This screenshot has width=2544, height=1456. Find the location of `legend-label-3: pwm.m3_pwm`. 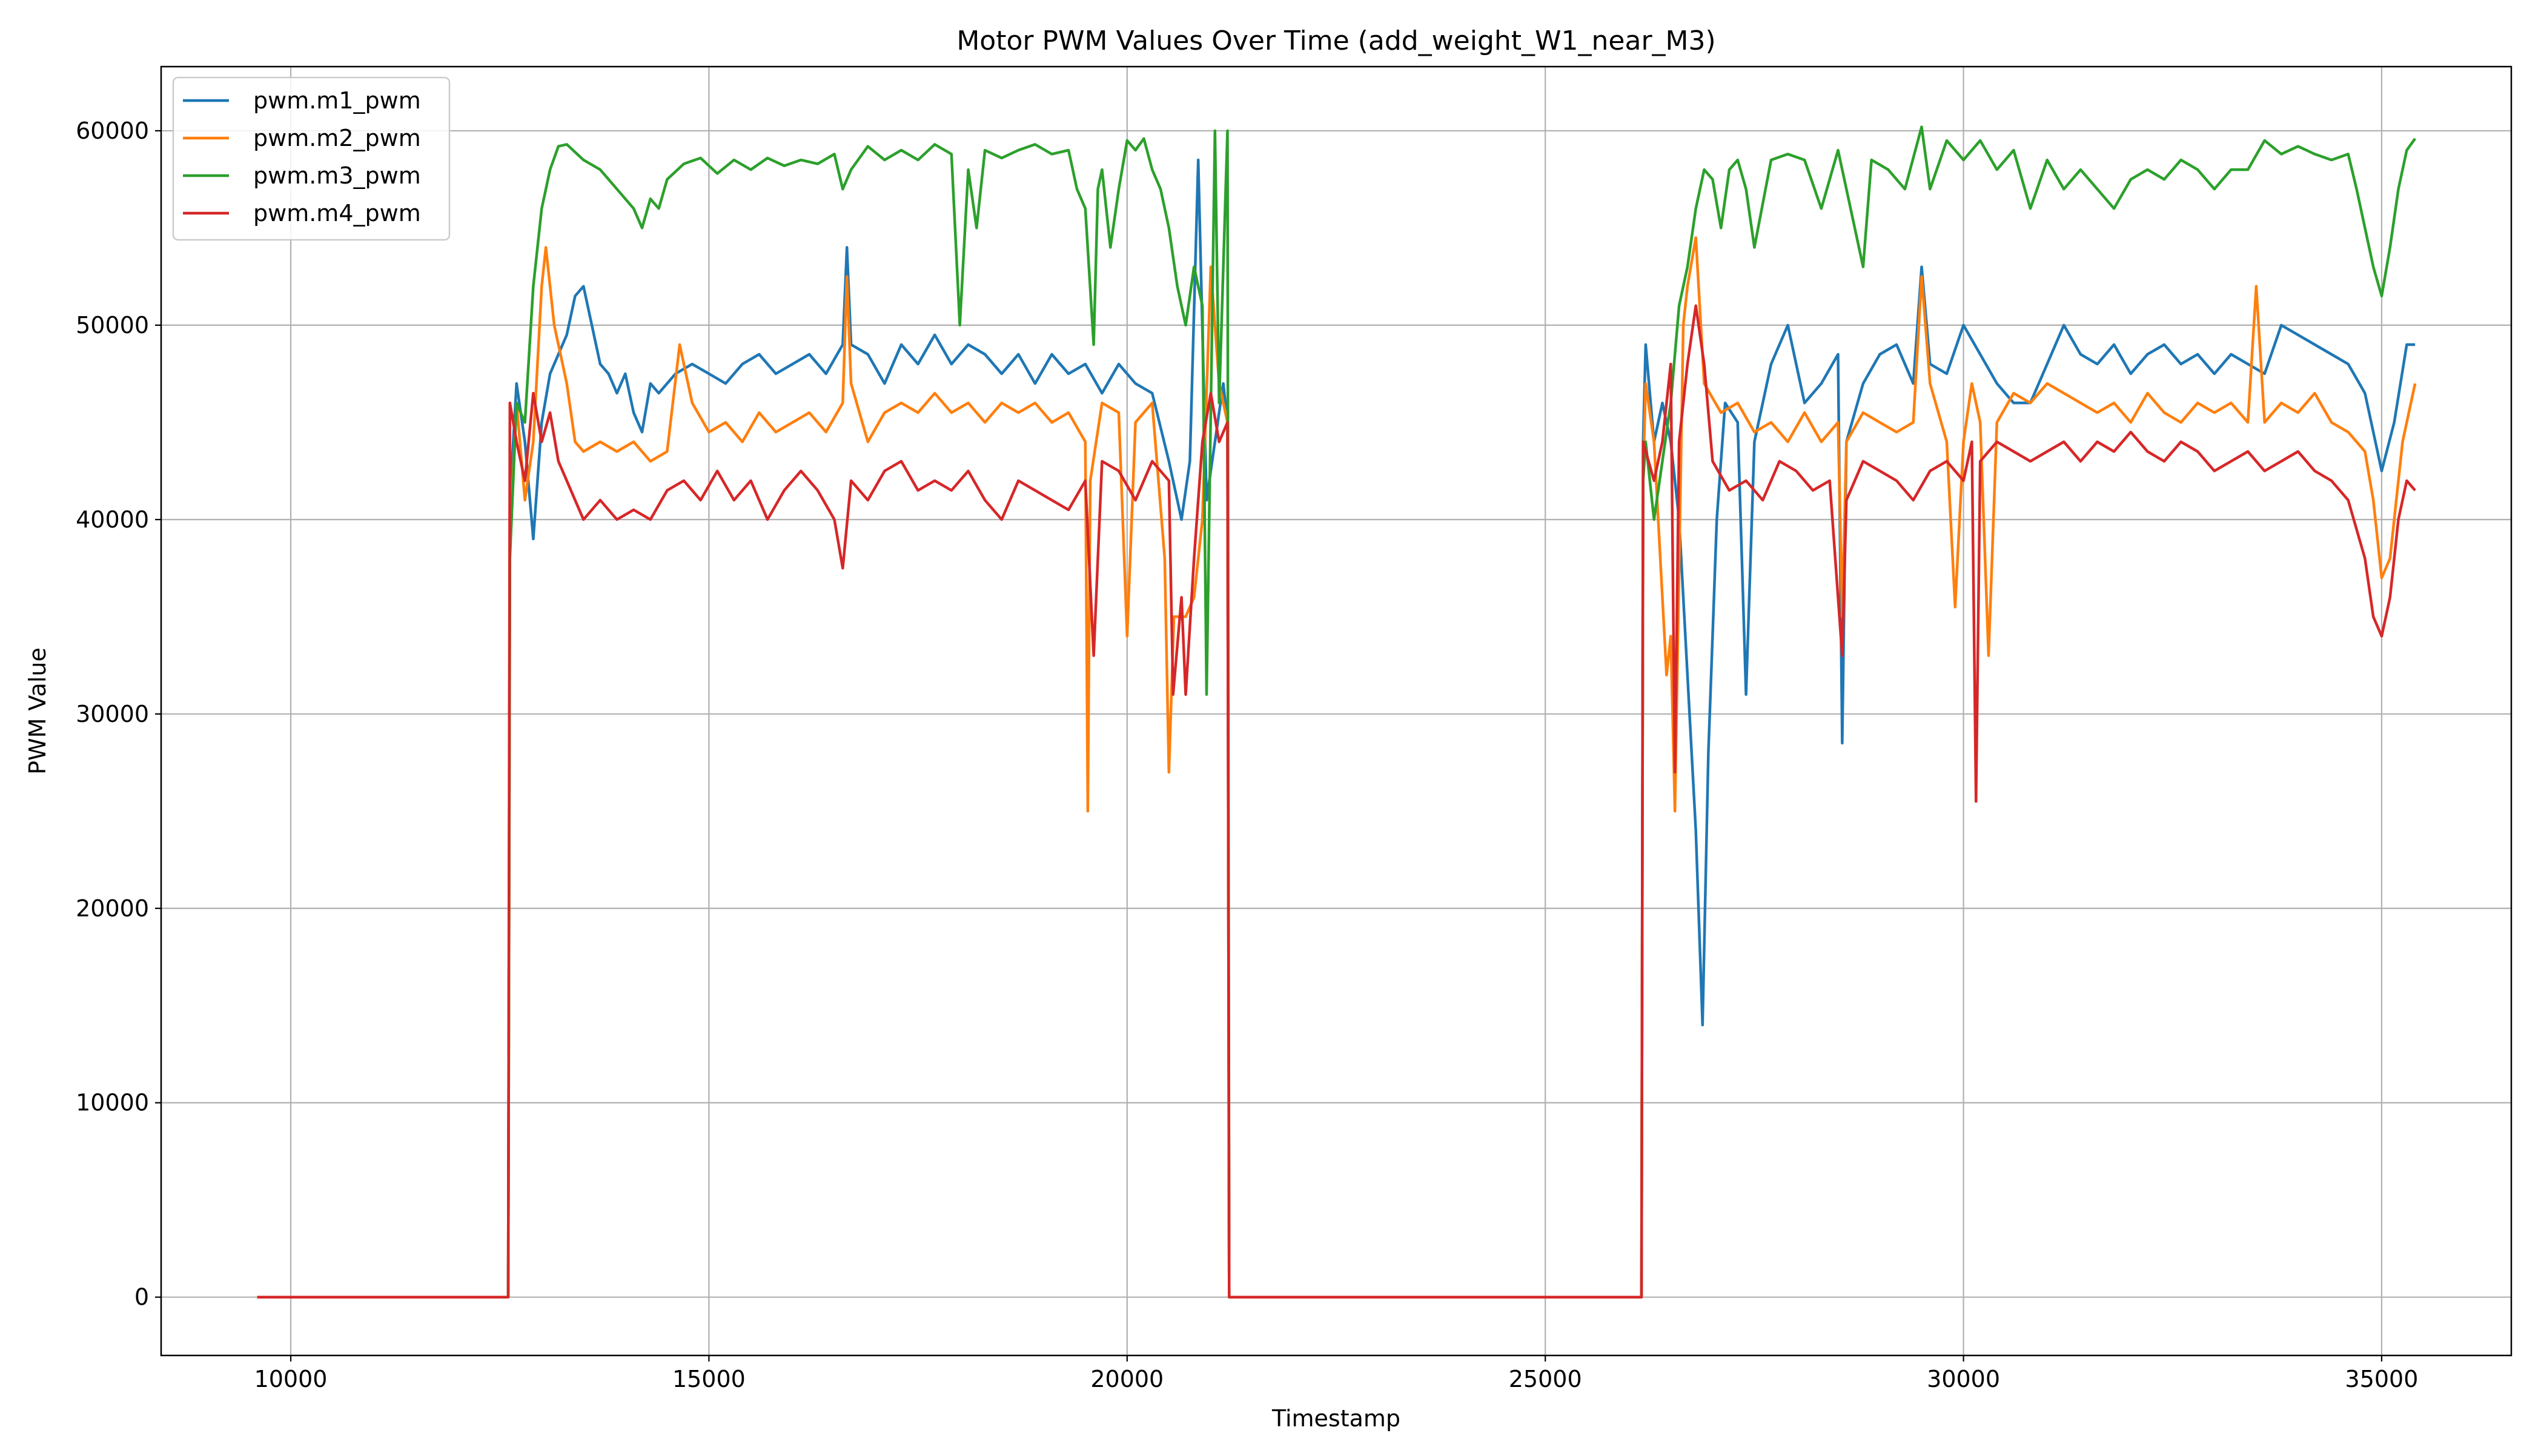

legend-label-3: pwm.m3_pwm is located at coordinates (337, 175).